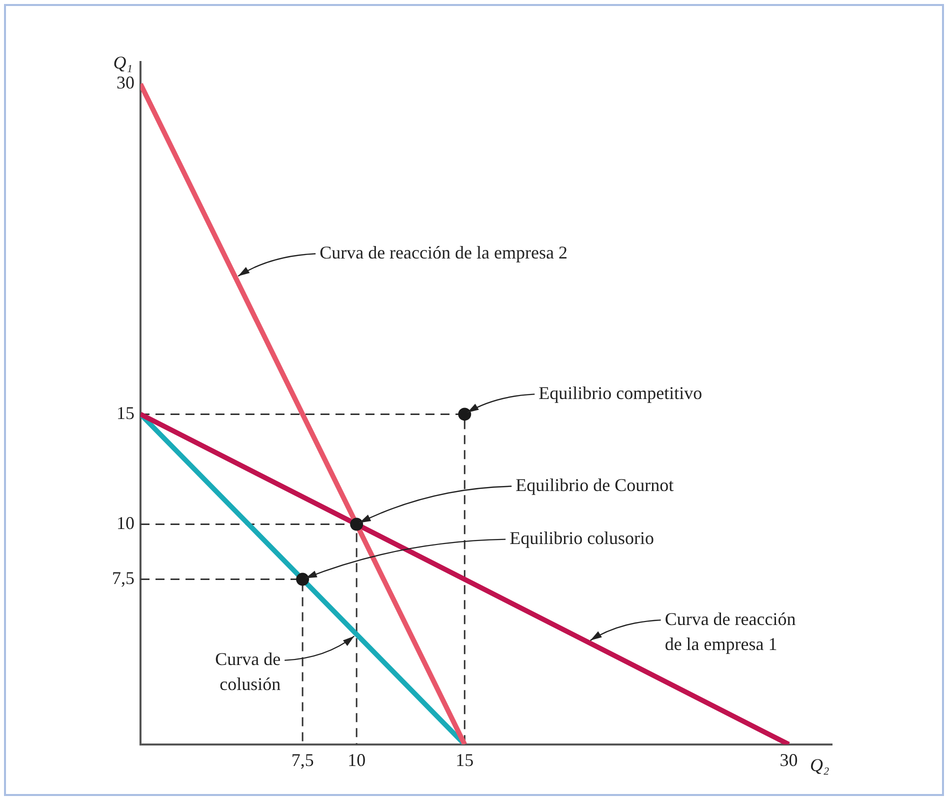 Image resolution: width=948 pixels, height=800 pixels. I want to click on annotation: Equilibrio de Cournot, so click(595, 485).